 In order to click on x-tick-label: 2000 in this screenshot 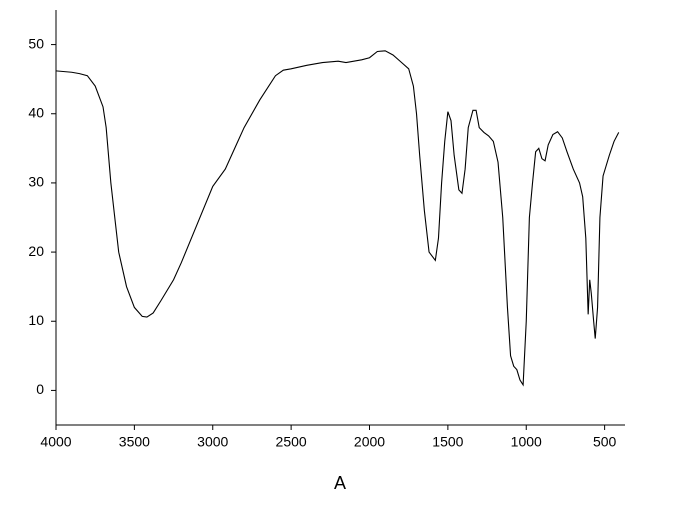, I will do `click(369, 442)`.